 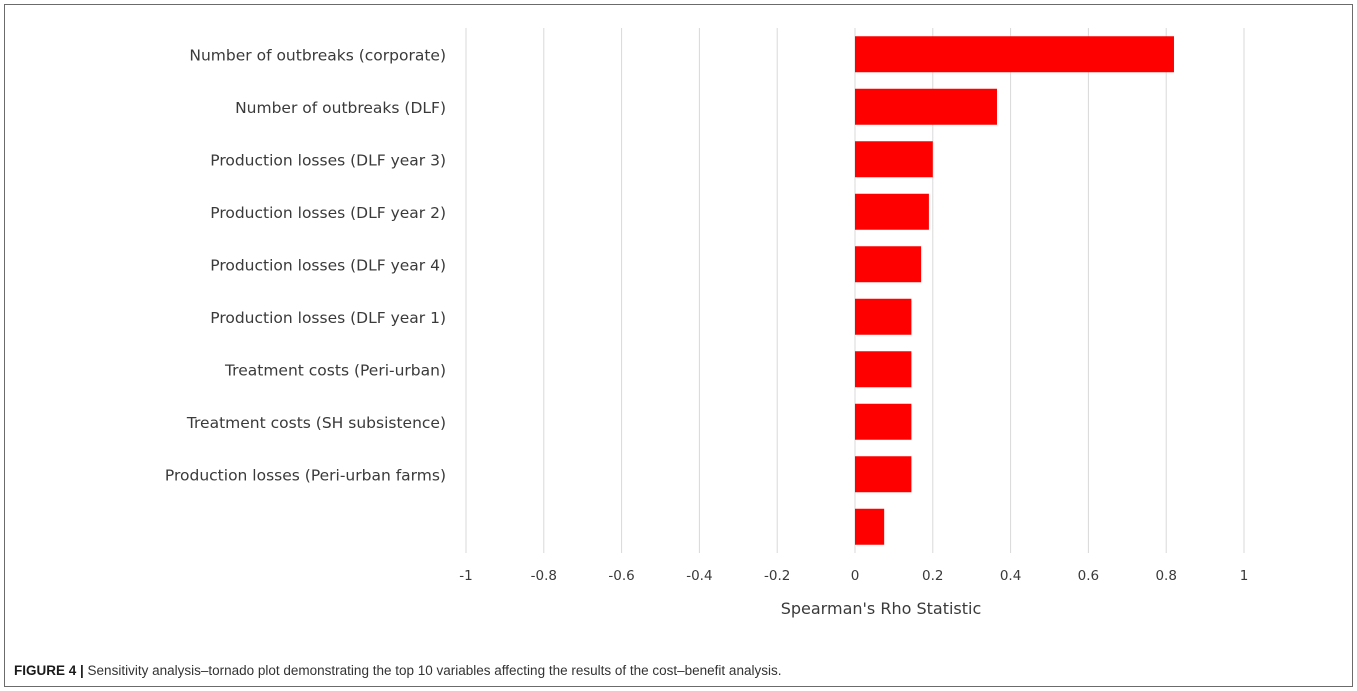 What do you see at coordinates (621, 576) in the screenshot?
I see `x-tick-label: -0.6` at bounding box center [621, 576].